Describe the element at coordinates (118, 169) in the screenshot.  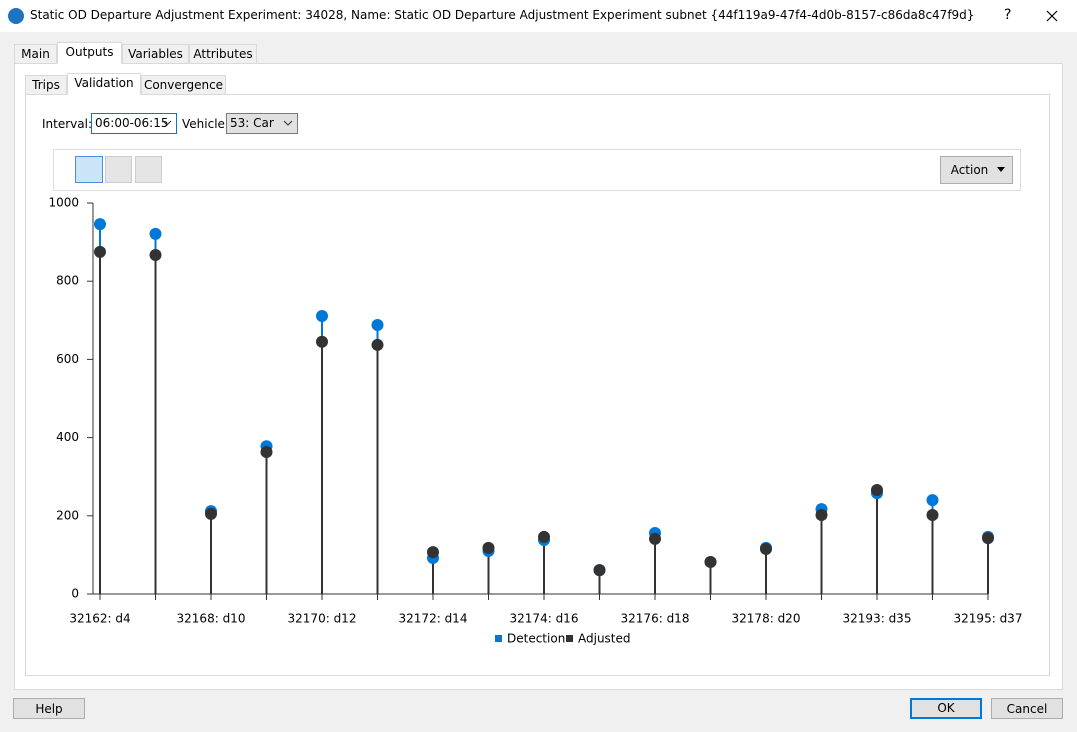
I see `scatter-view-button` at that location.